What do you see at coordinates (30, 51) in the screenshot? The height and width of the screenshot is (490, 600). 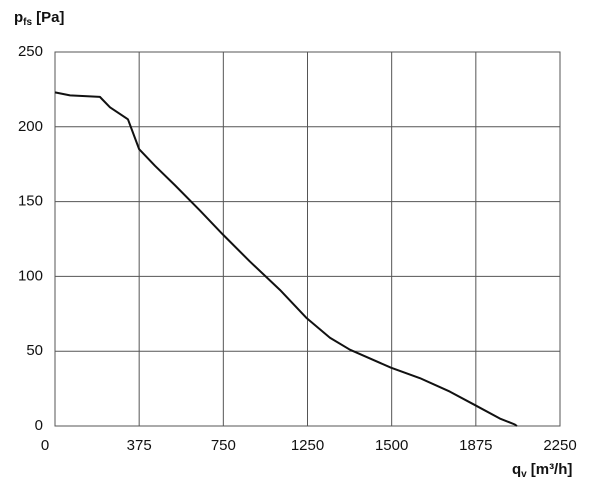 I see `y-tick-label: 250` at bounding box center [30, 51].